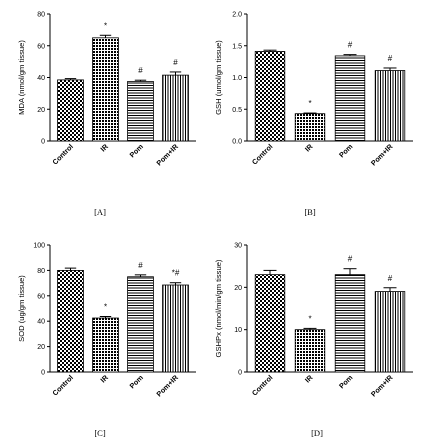 The width and height of the screenshot is (424, 443). What do you see at coordinates (238, 246) in the screenshot?
I see `y-tick-label: 30` at bounding box center [238, 246].